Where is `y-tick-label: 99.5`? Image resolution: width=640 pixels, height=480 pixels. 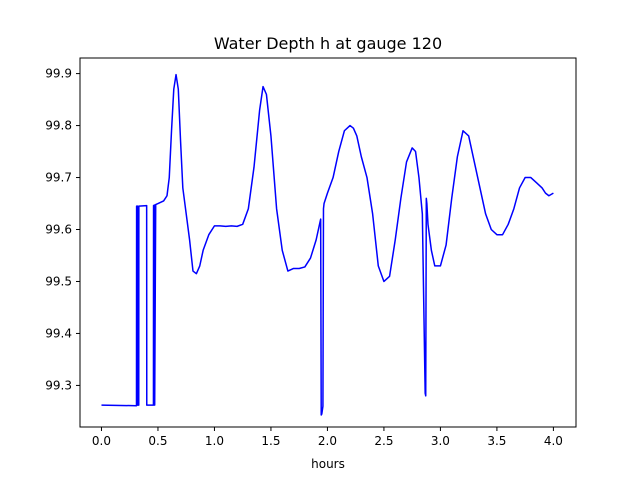
y-tick-label: 99.5 is located at coordinates (58, 281).